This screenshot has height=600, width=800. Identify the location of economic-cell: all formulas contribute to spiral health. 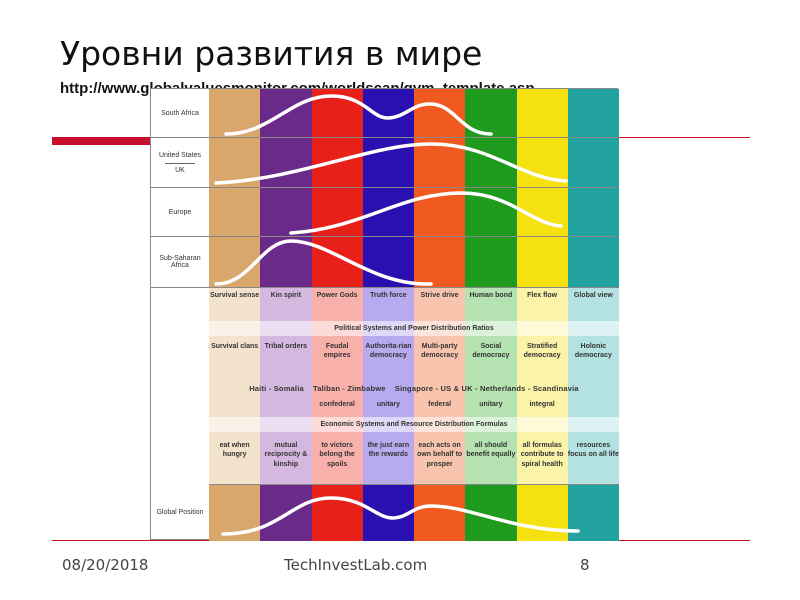
(542, 455).